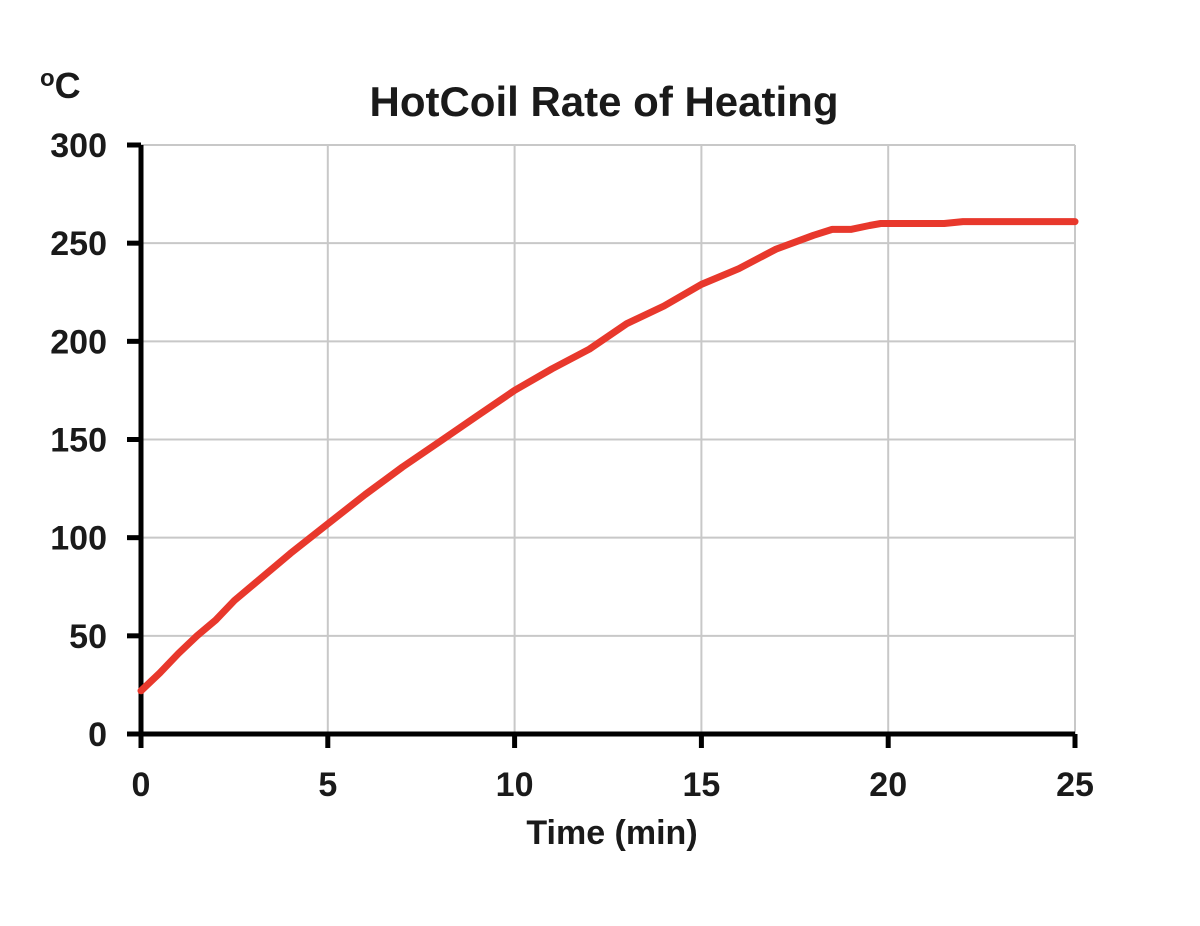 The width and height of the screenshot is (1200, 926). I want to click on y-tick-label: 100, so click(78, 539).